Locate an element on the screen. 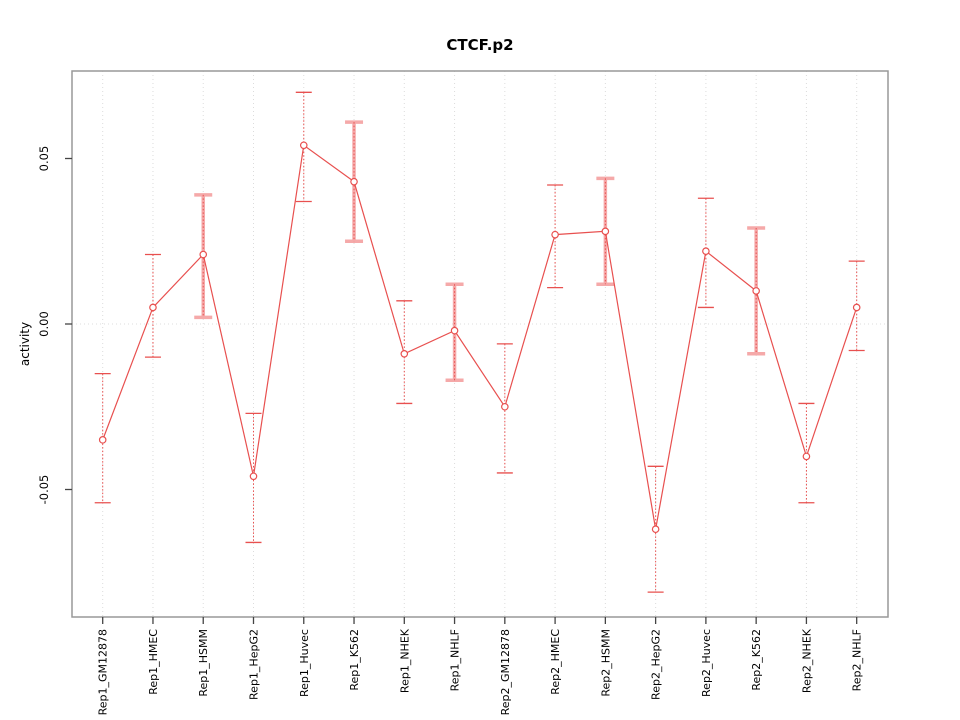  x-tick-label: Rep1_HMEC is located at coordinates (153, 662).